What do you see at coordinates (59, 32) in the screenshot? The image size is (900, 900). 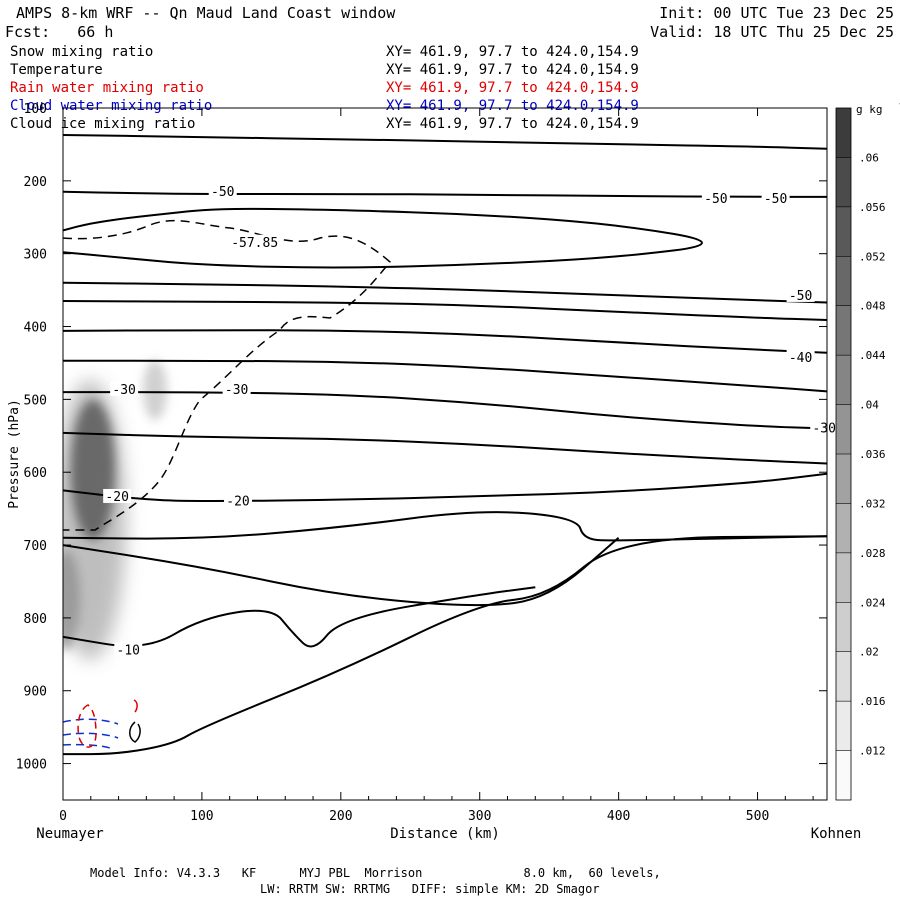 I see `forecast-hour: Fcst: 66 h` at bounding box center [59, 32].